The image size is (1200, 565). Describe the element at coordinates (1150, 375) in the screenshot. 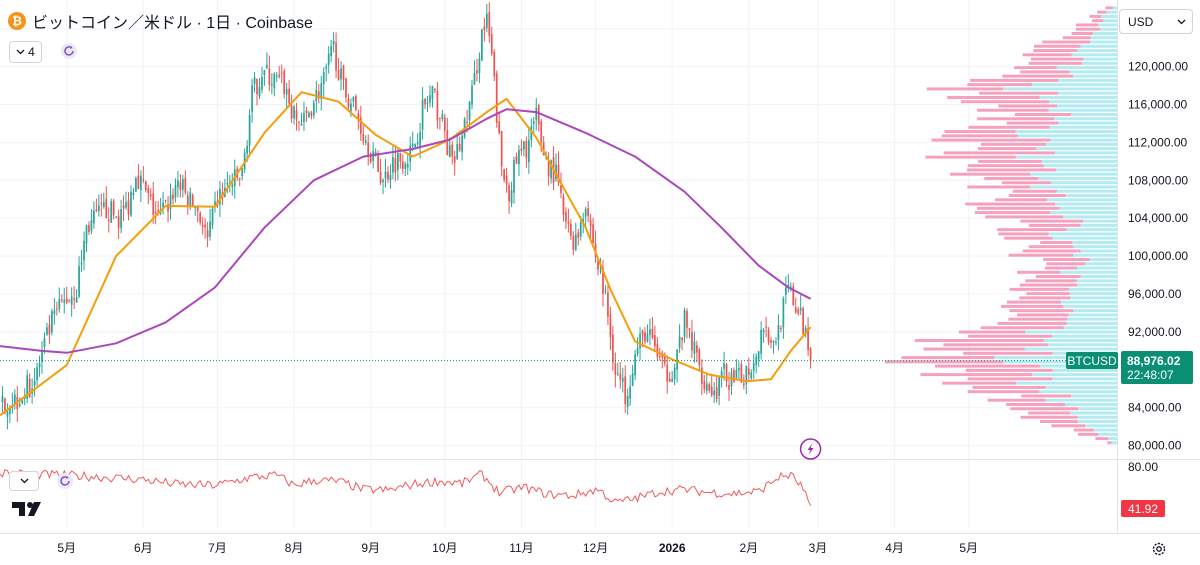

I see `countdown-label: 22:48:07` at that location.